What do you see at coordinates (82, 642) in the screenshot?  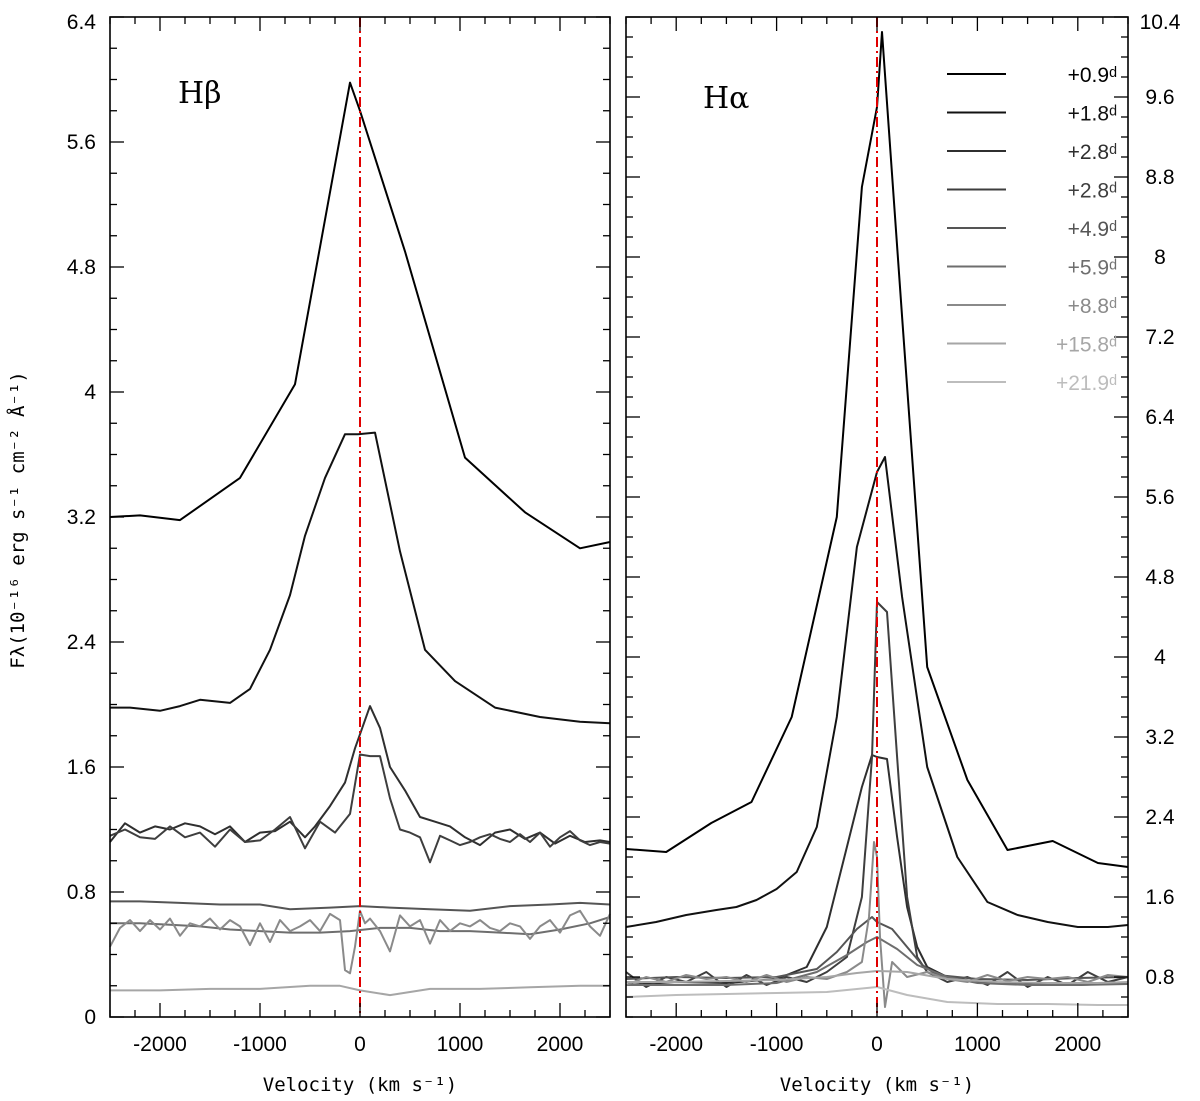 I see `left-y-tick-label: 2.4` at bounding box center [82, 642].